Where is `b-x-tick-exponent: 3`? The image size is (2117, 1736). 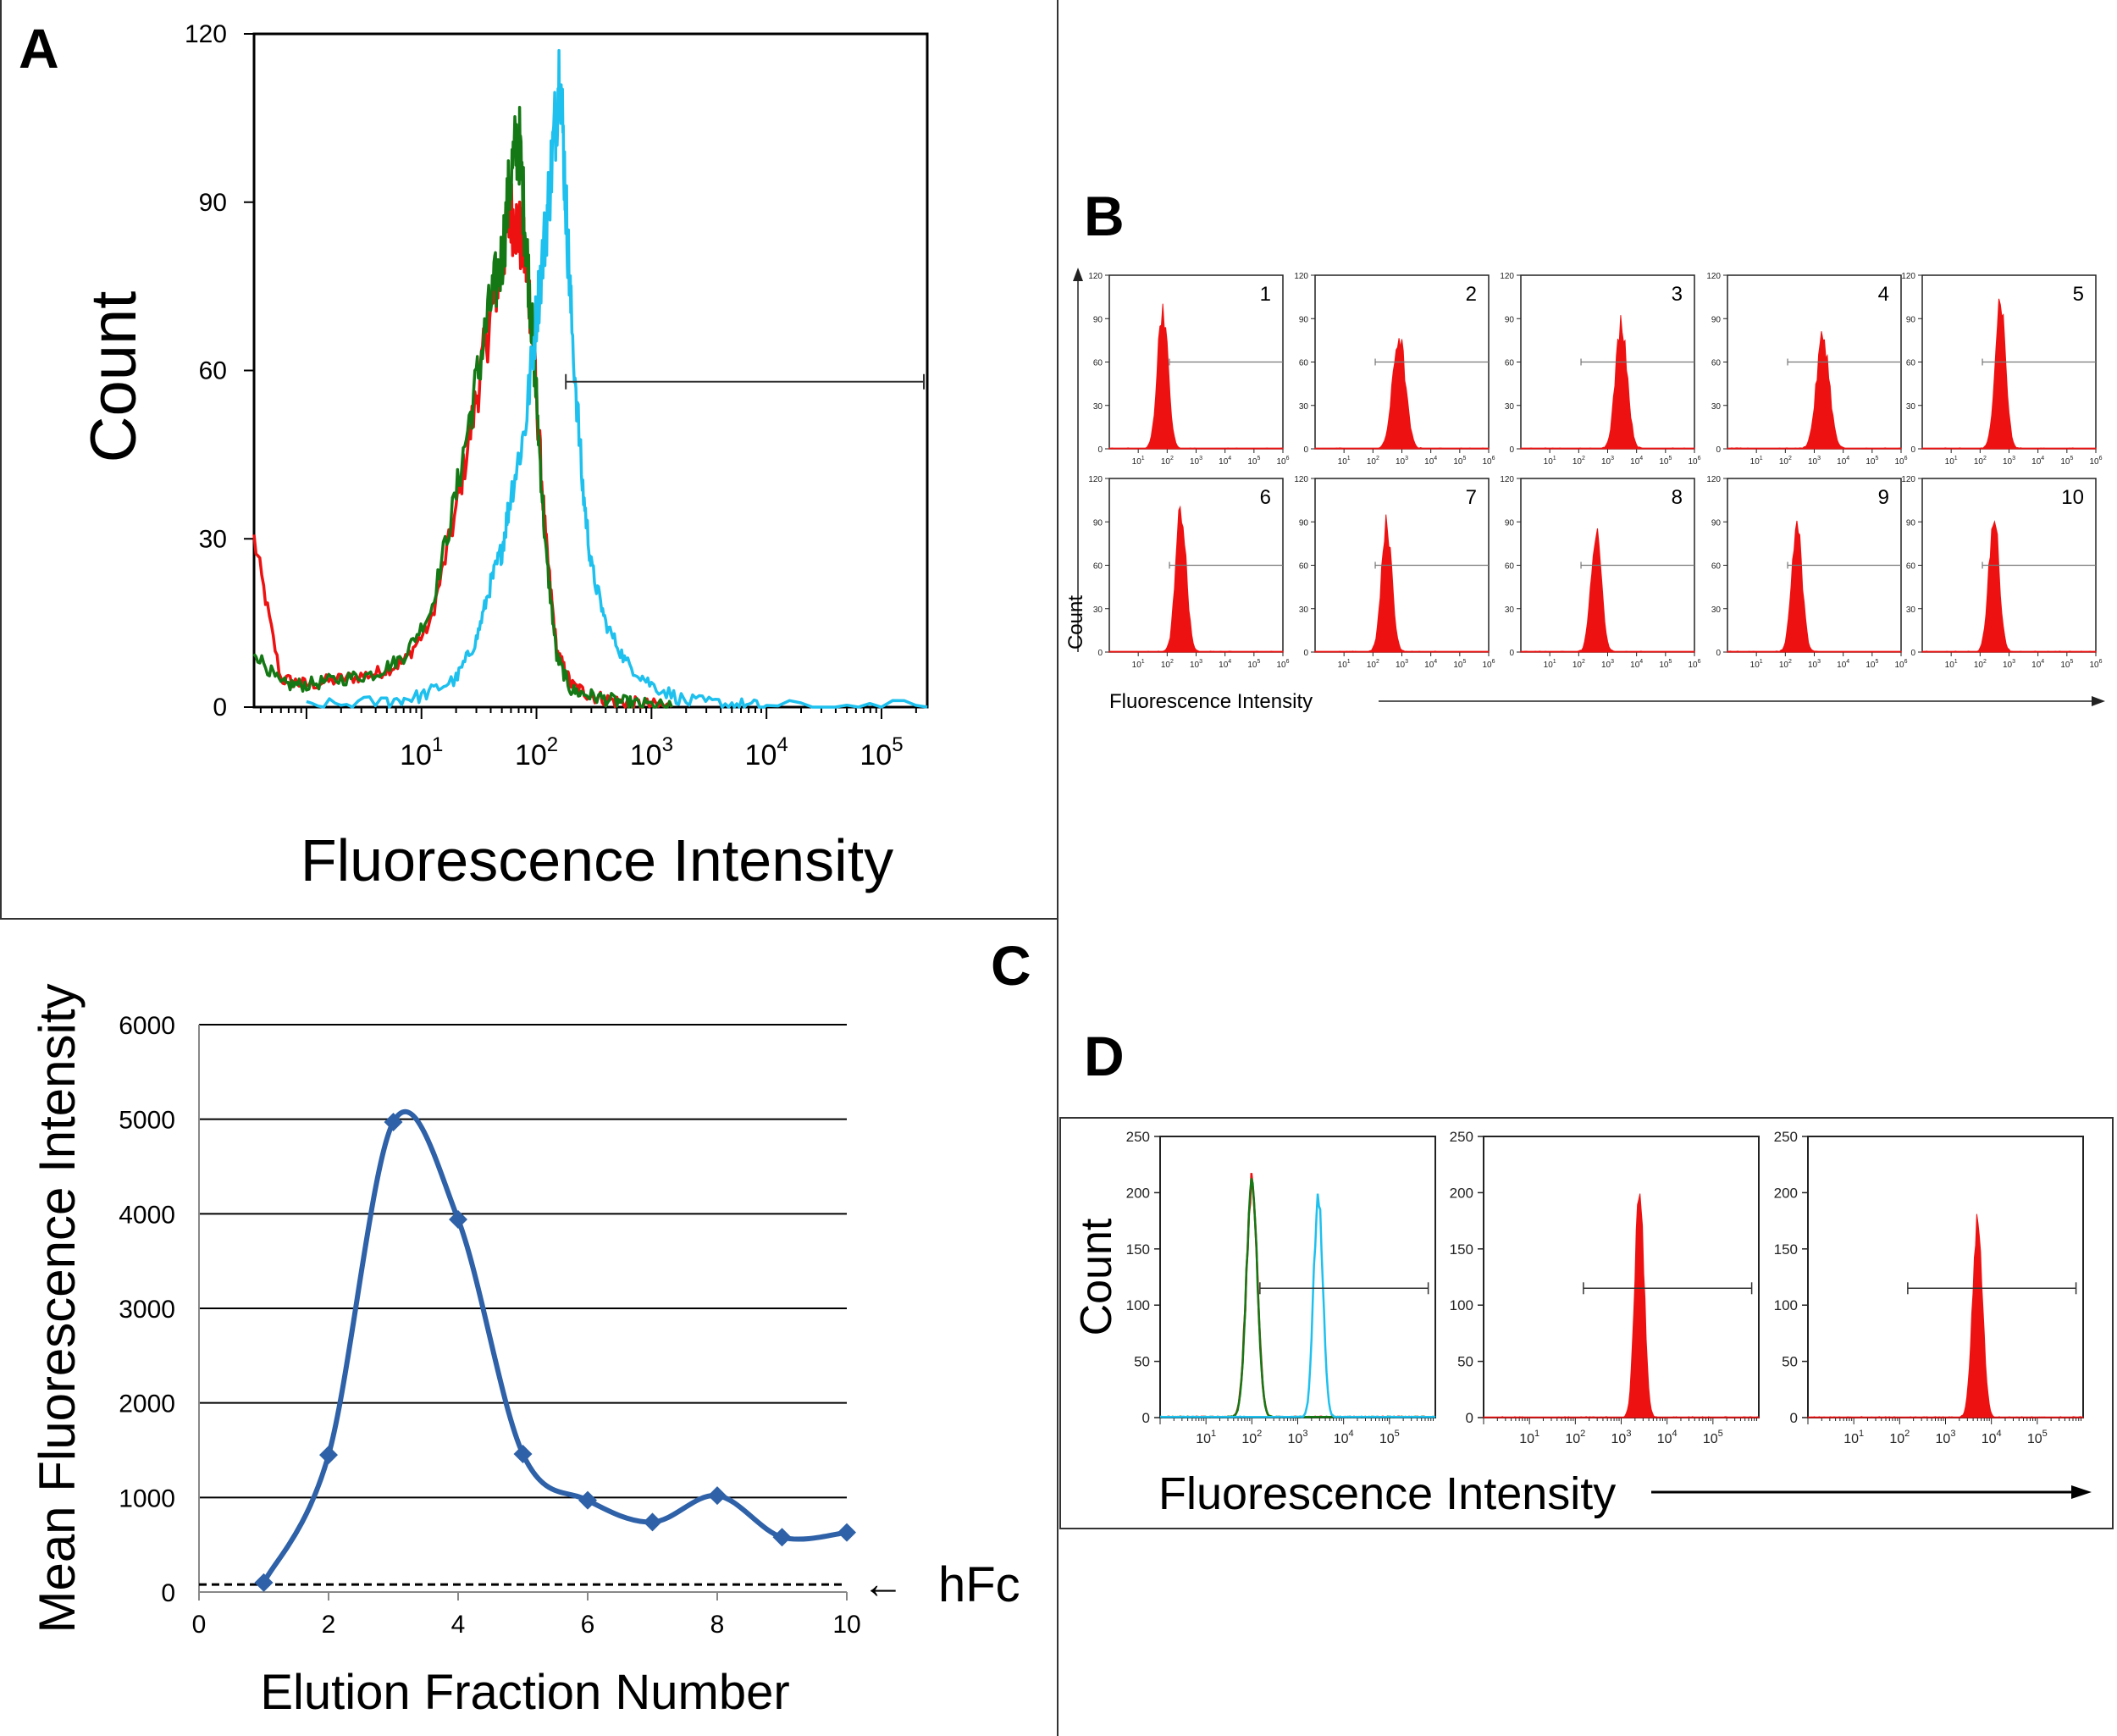
b-x-tick-exponent: 3 is located at coordinates (1200, 662).